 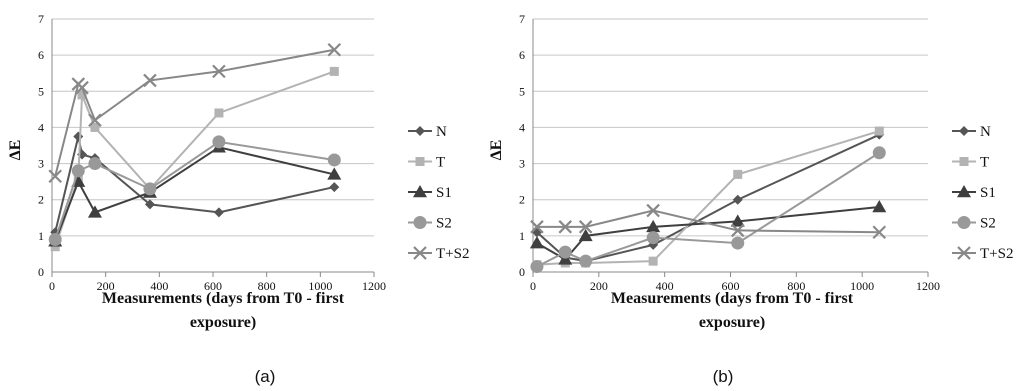 I want to click on y-axis-title: ΔE, so click(x=496, y=150).